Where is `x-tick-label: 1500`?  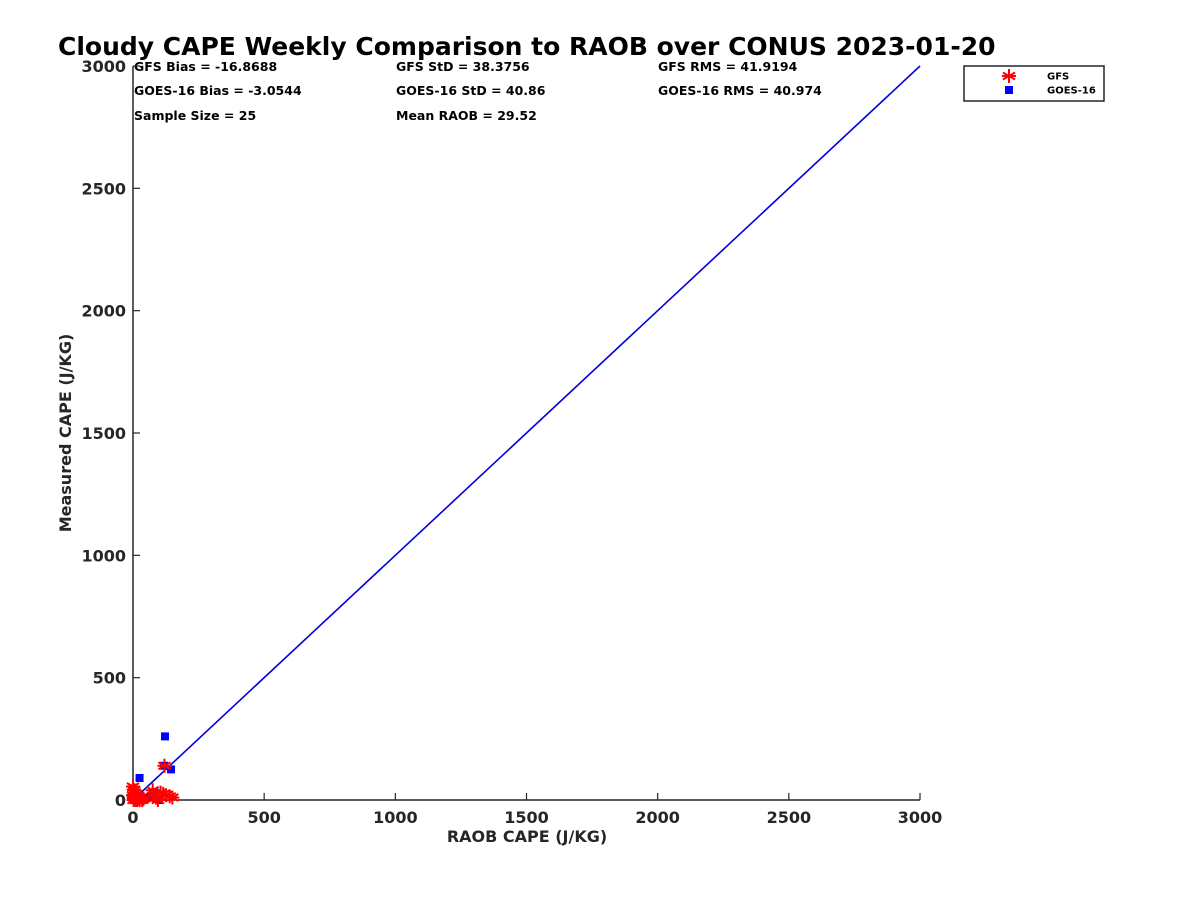
x-tick-label: 1500 is located at coordinates (526, 817).